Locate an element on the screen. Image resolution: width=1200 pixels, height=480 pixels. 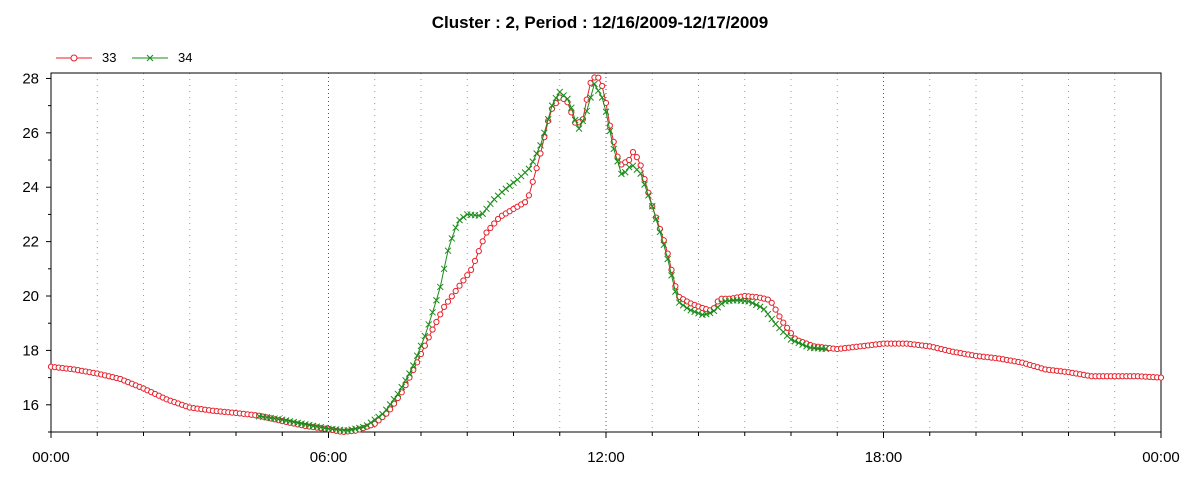
y-tick-label: 22 is located at coordinates (30, 242).